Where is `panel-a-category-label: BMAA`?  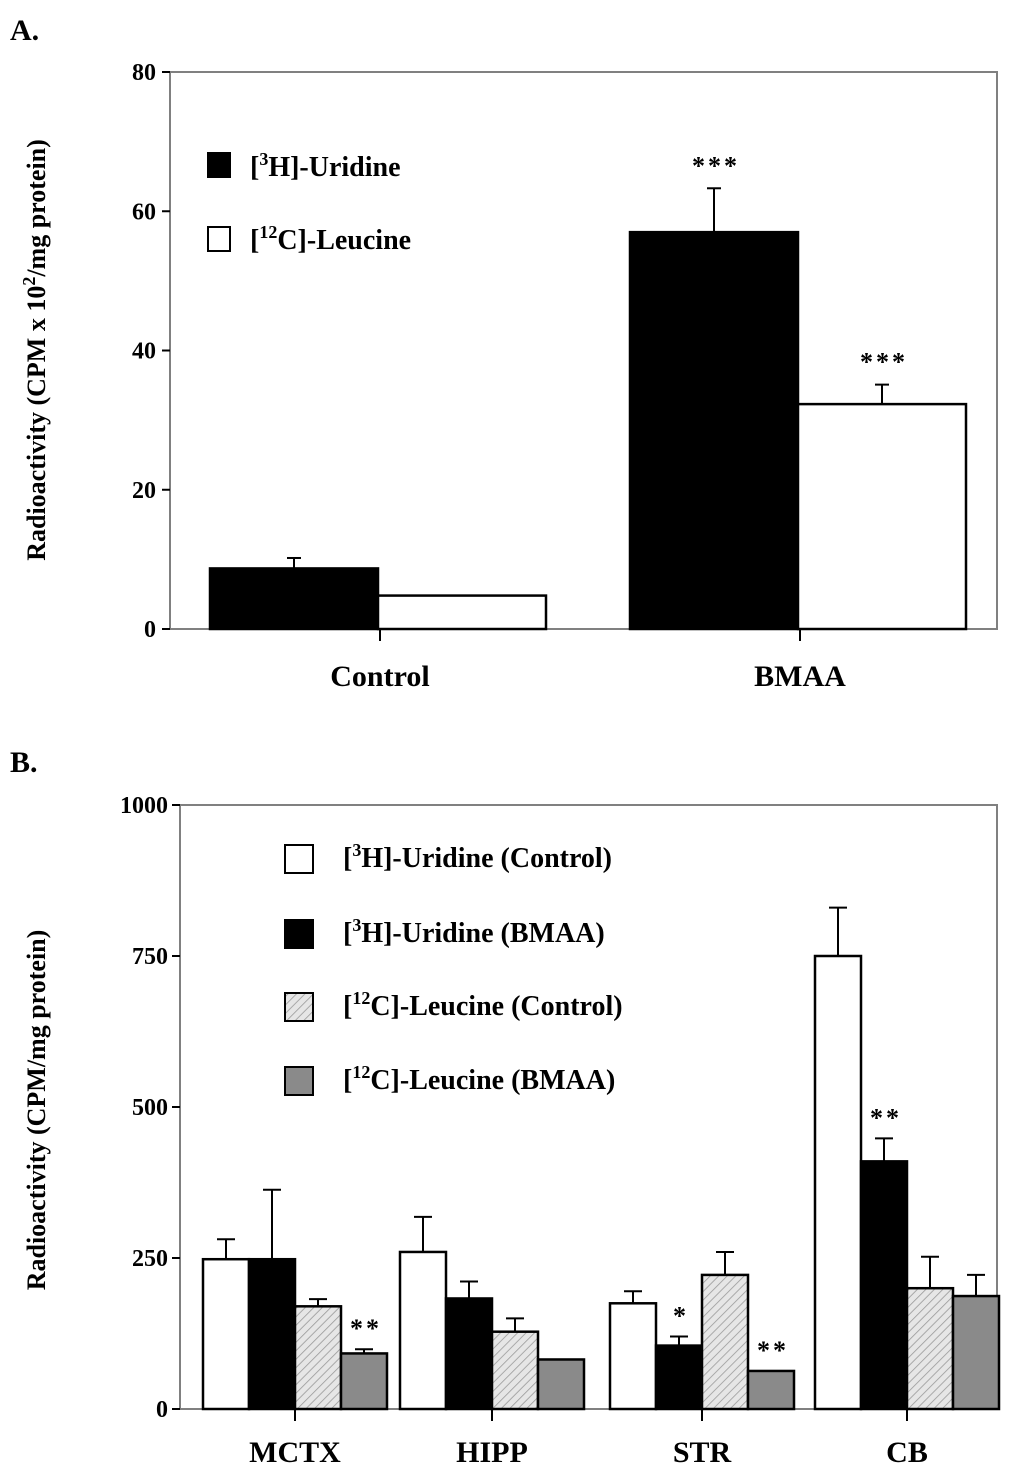
panel-a-category-label: BMAA is located at coordinates (800, 676).